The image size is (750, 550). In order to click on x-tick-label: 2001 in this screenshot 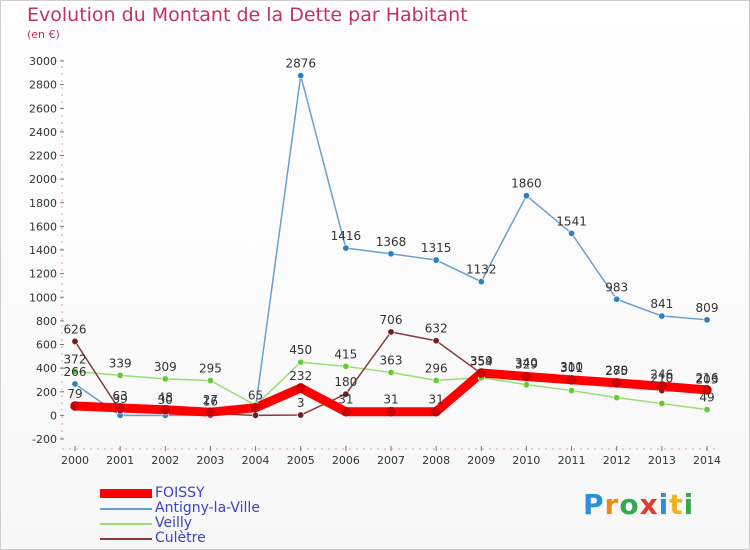, I will do `click(120, 460)`.